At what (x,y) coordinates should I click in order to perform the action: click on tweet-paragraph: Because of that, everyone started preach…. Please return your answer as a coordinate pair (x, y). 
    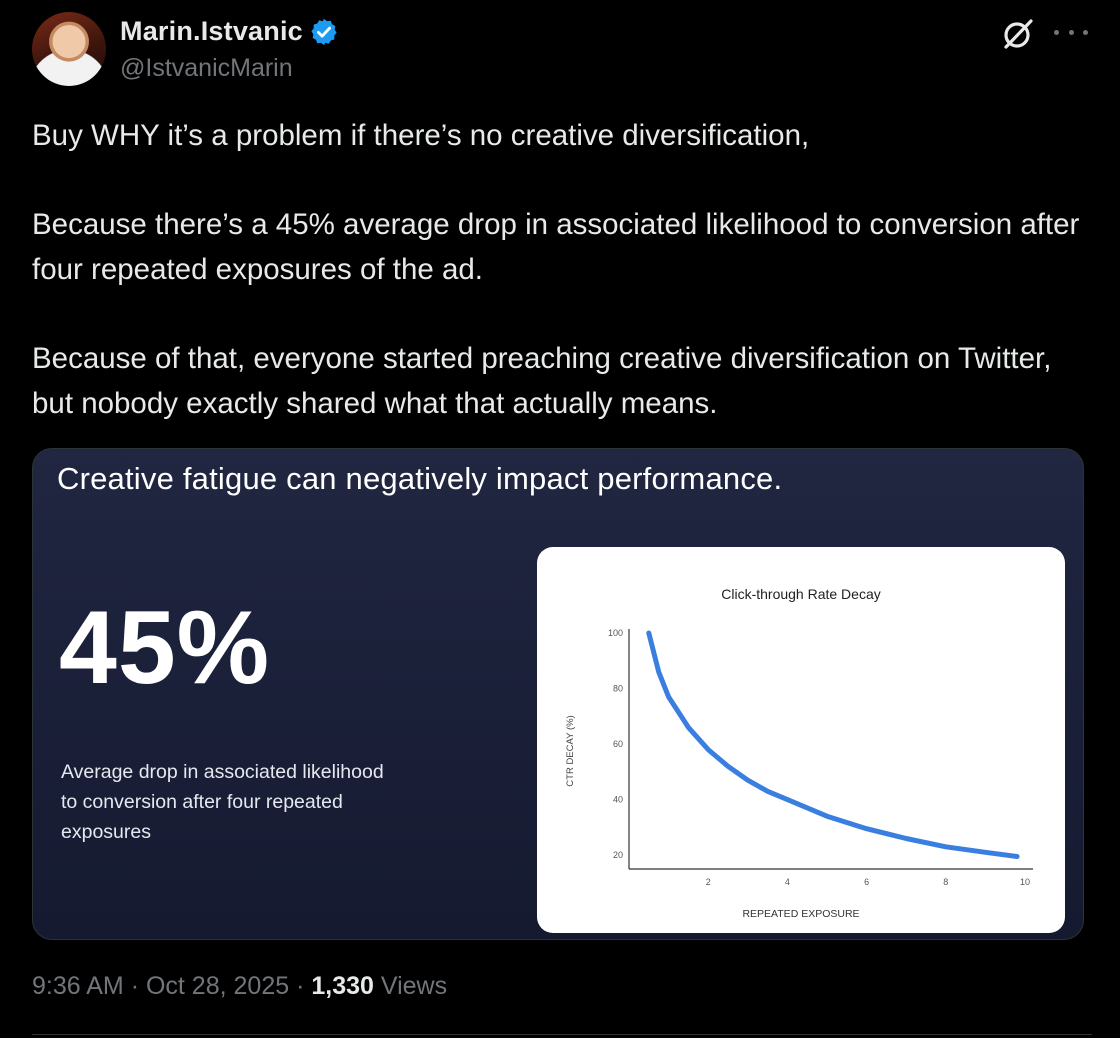
    Looking at the image, I should click on (542, 381).